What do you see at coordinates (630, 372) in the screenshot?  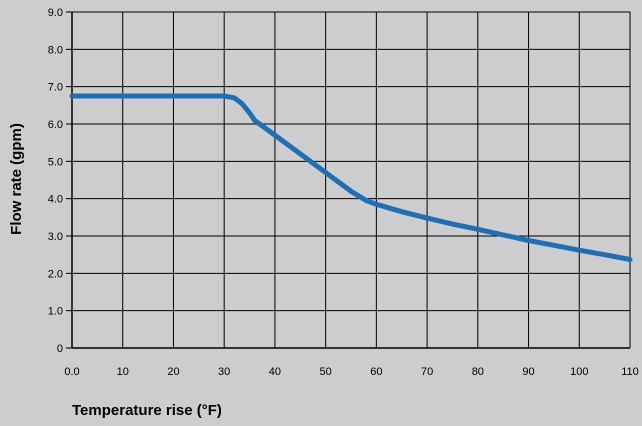 I see `x-tick-label: 110` at bounding box center [630, 372].